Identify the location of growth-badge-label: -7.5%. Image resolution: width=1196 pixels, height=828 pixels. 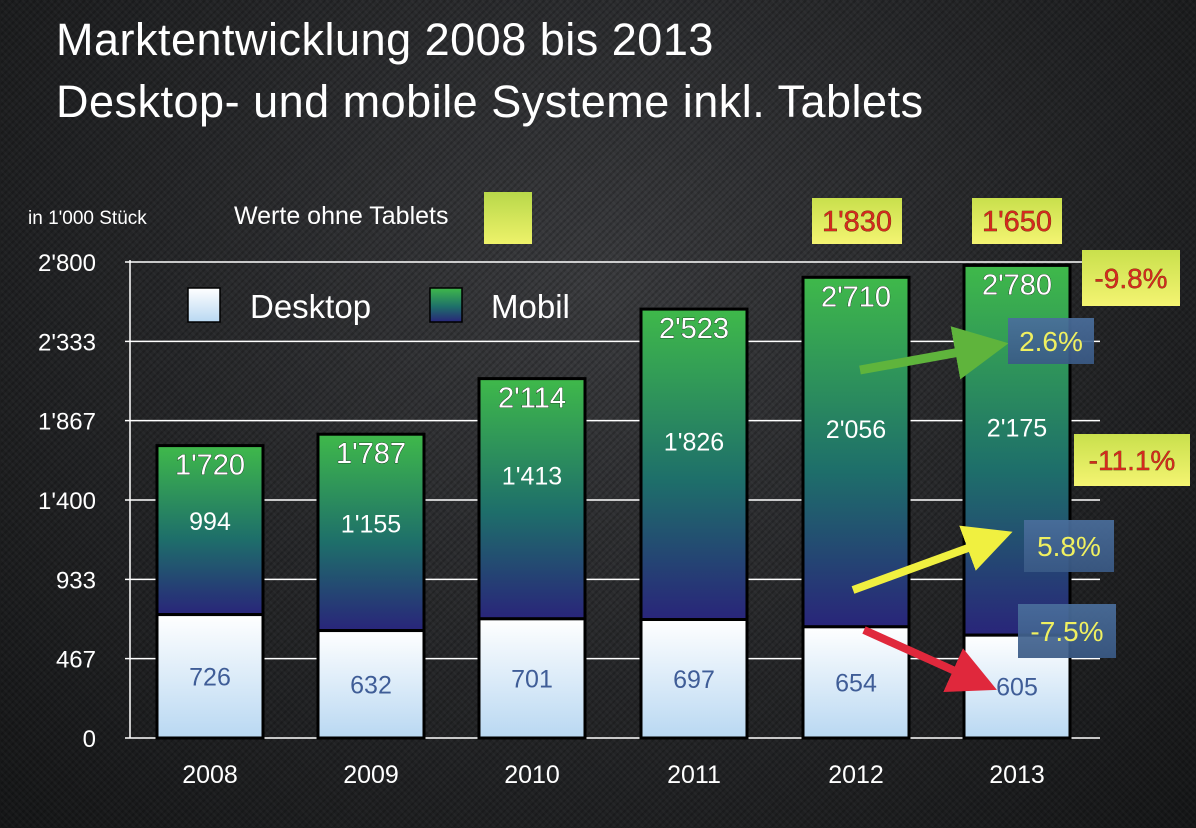
(1066, 631).